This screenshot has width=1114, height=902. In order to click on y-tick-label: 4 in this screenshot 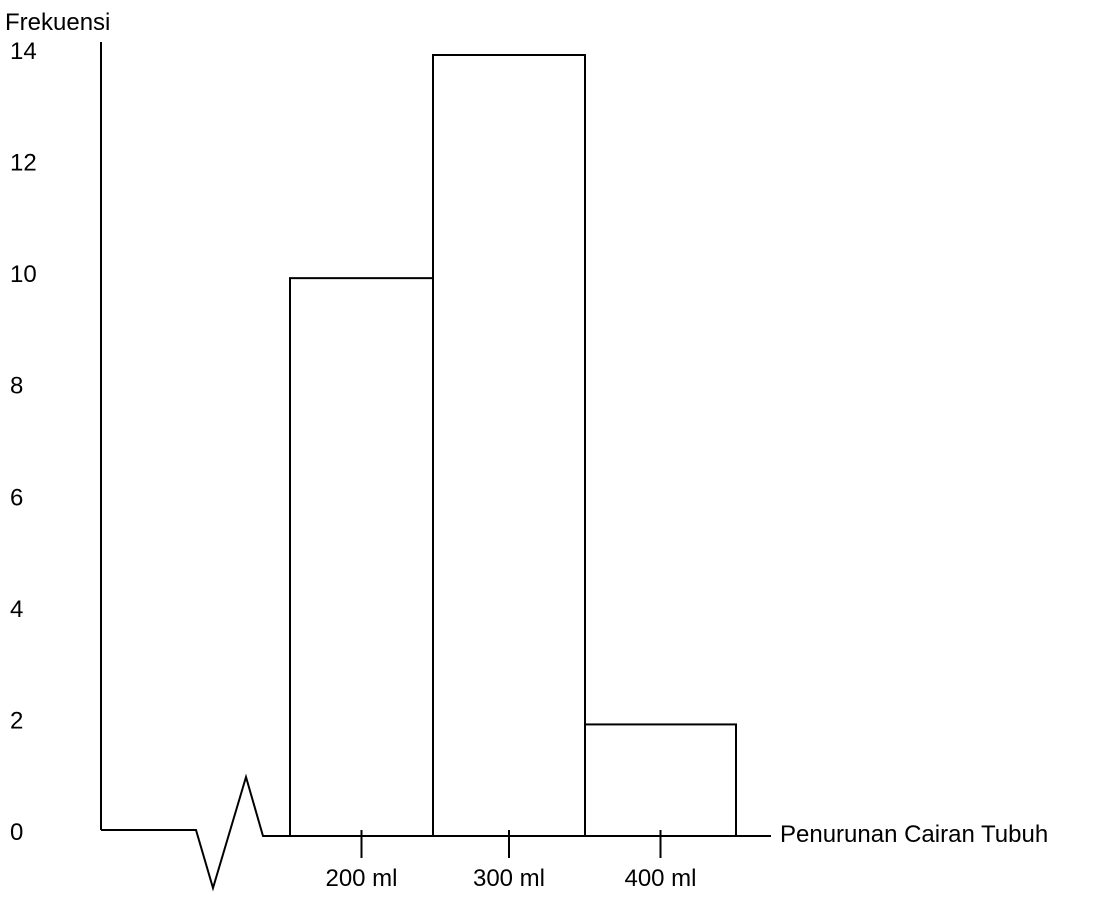, I will do `click(16, 609)`.